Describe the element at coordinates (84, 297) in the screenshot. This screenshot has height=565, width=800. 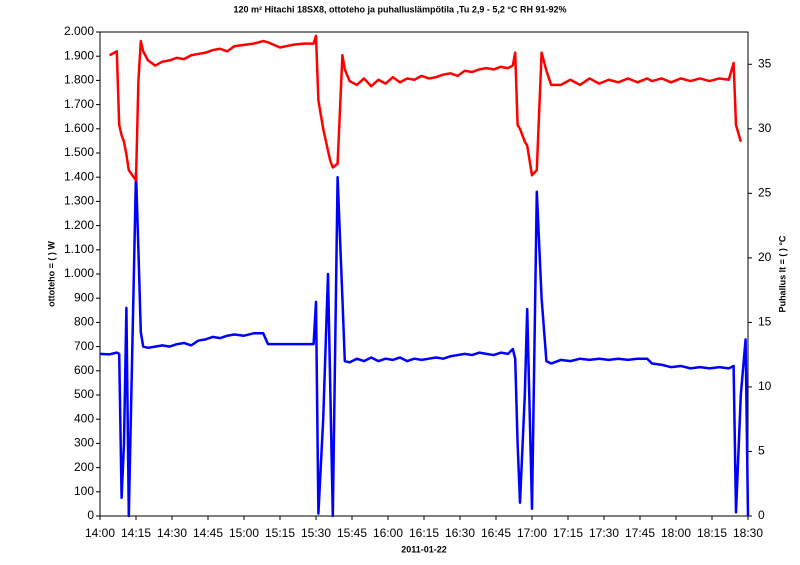
I see `y-tick-label: 900` at that location.